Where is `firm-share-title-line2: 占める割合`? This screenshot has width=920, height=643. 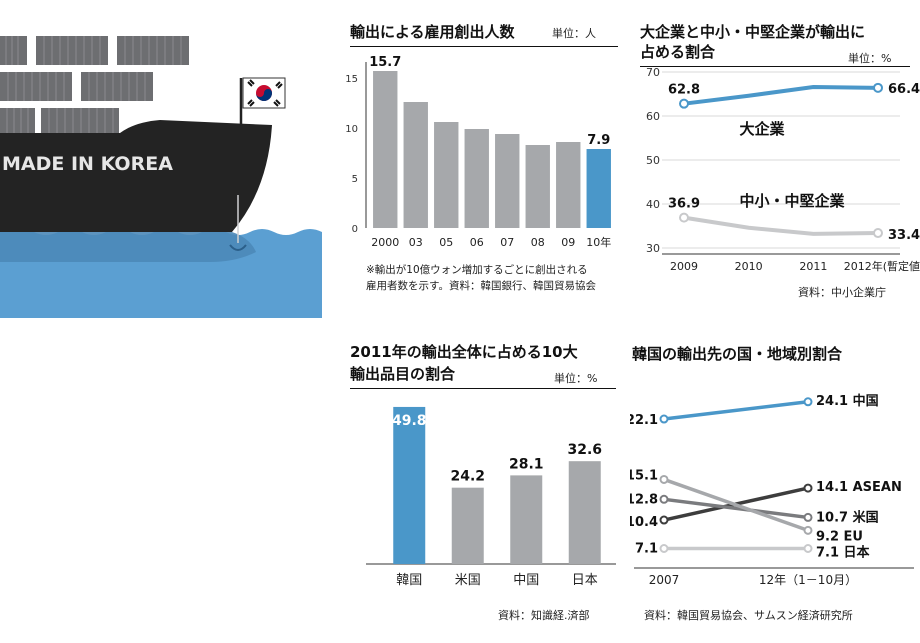
firm-share-title-line2: 占める割合 is located at coordinates (678, 52).